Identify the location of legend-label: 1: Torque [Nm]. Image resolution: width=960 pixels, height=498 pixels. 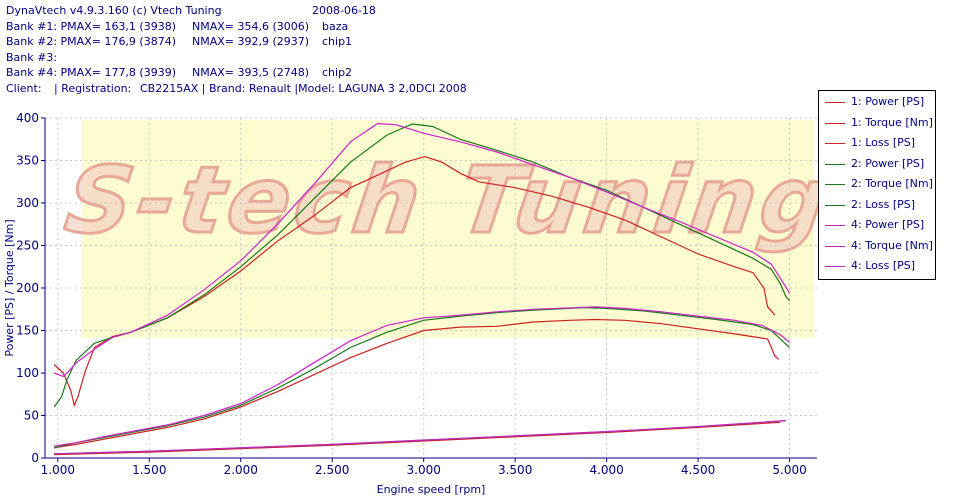
(892, 122).